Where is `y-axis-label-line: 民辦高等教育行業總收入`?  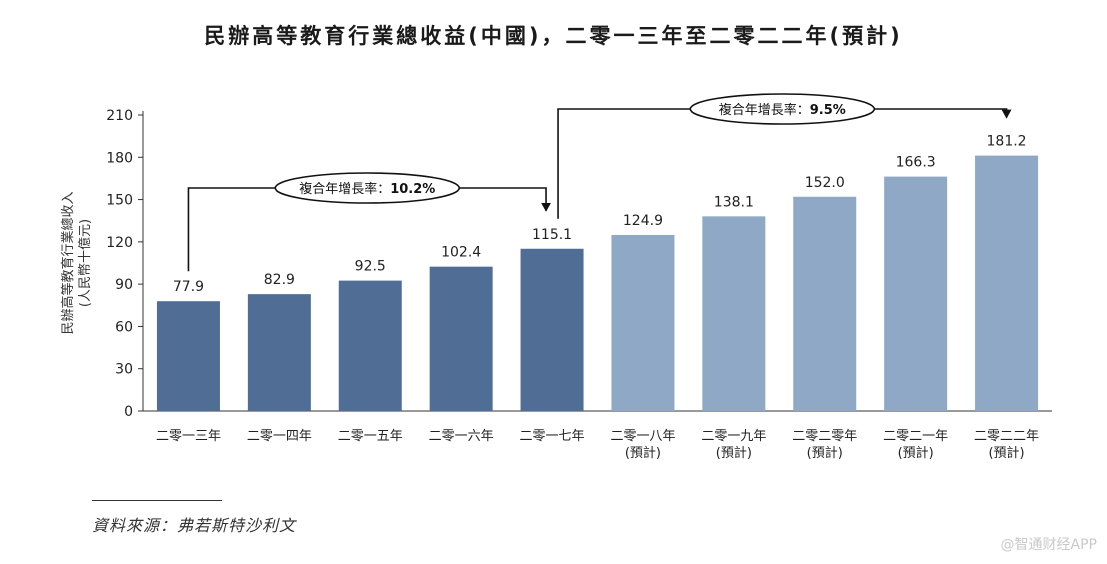 y-axis-label-line: 民辦高等教育行業總收入 is located at coordinates (68, 262).